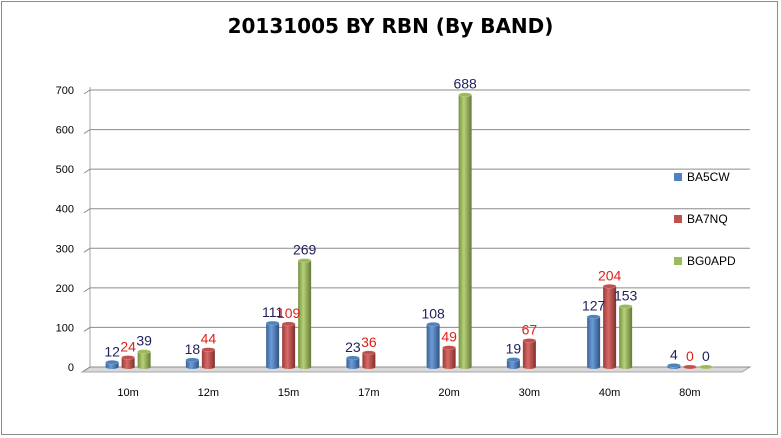  Describe the element at coordinates (514, 348) in the screenshot. I see `data-label: 19` at that location.